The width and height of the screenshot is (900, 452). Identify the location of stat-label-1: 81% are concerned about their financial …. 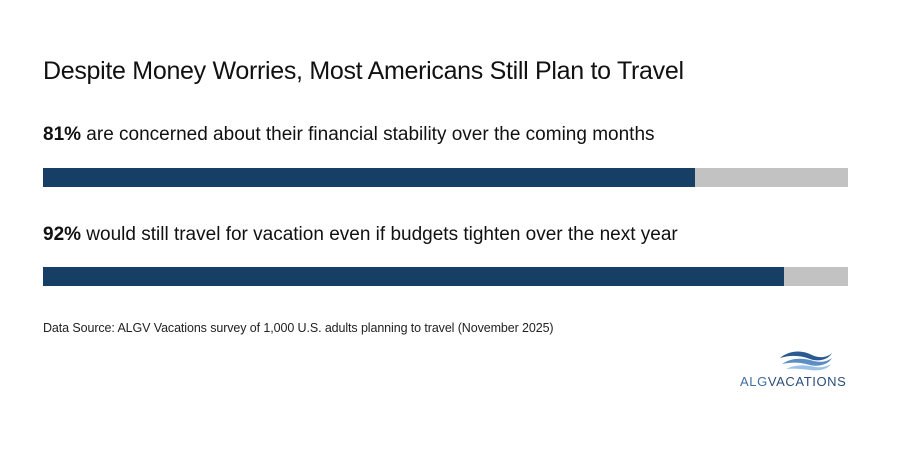
(349, 135).